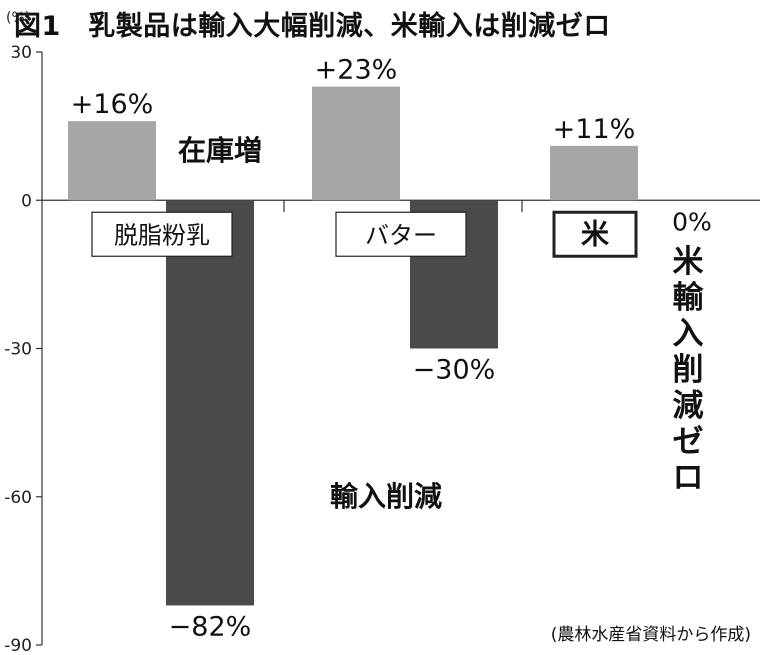 The image size is (765, 655). Describe the element at coordinates (312, 26) in the screenshot. I see `chart-title: 図1 乳製品は輸入大幅削減、米輸入は削減ゼロ` at that location.